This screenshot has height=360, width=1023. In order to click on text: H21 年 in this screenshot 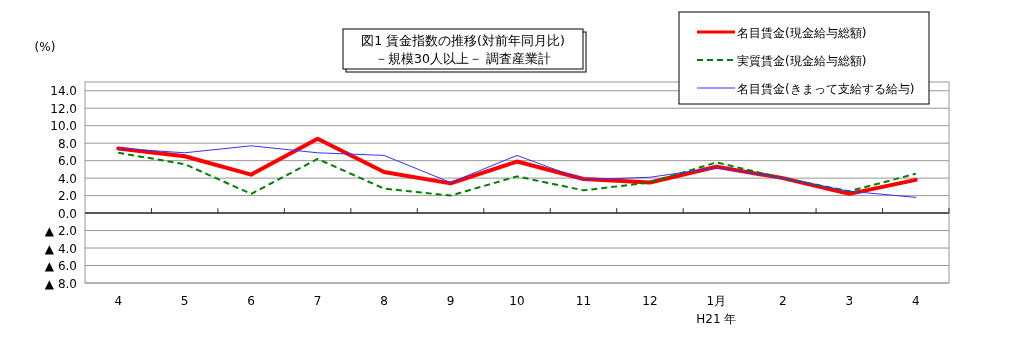, I will do `click(716, 319)`.